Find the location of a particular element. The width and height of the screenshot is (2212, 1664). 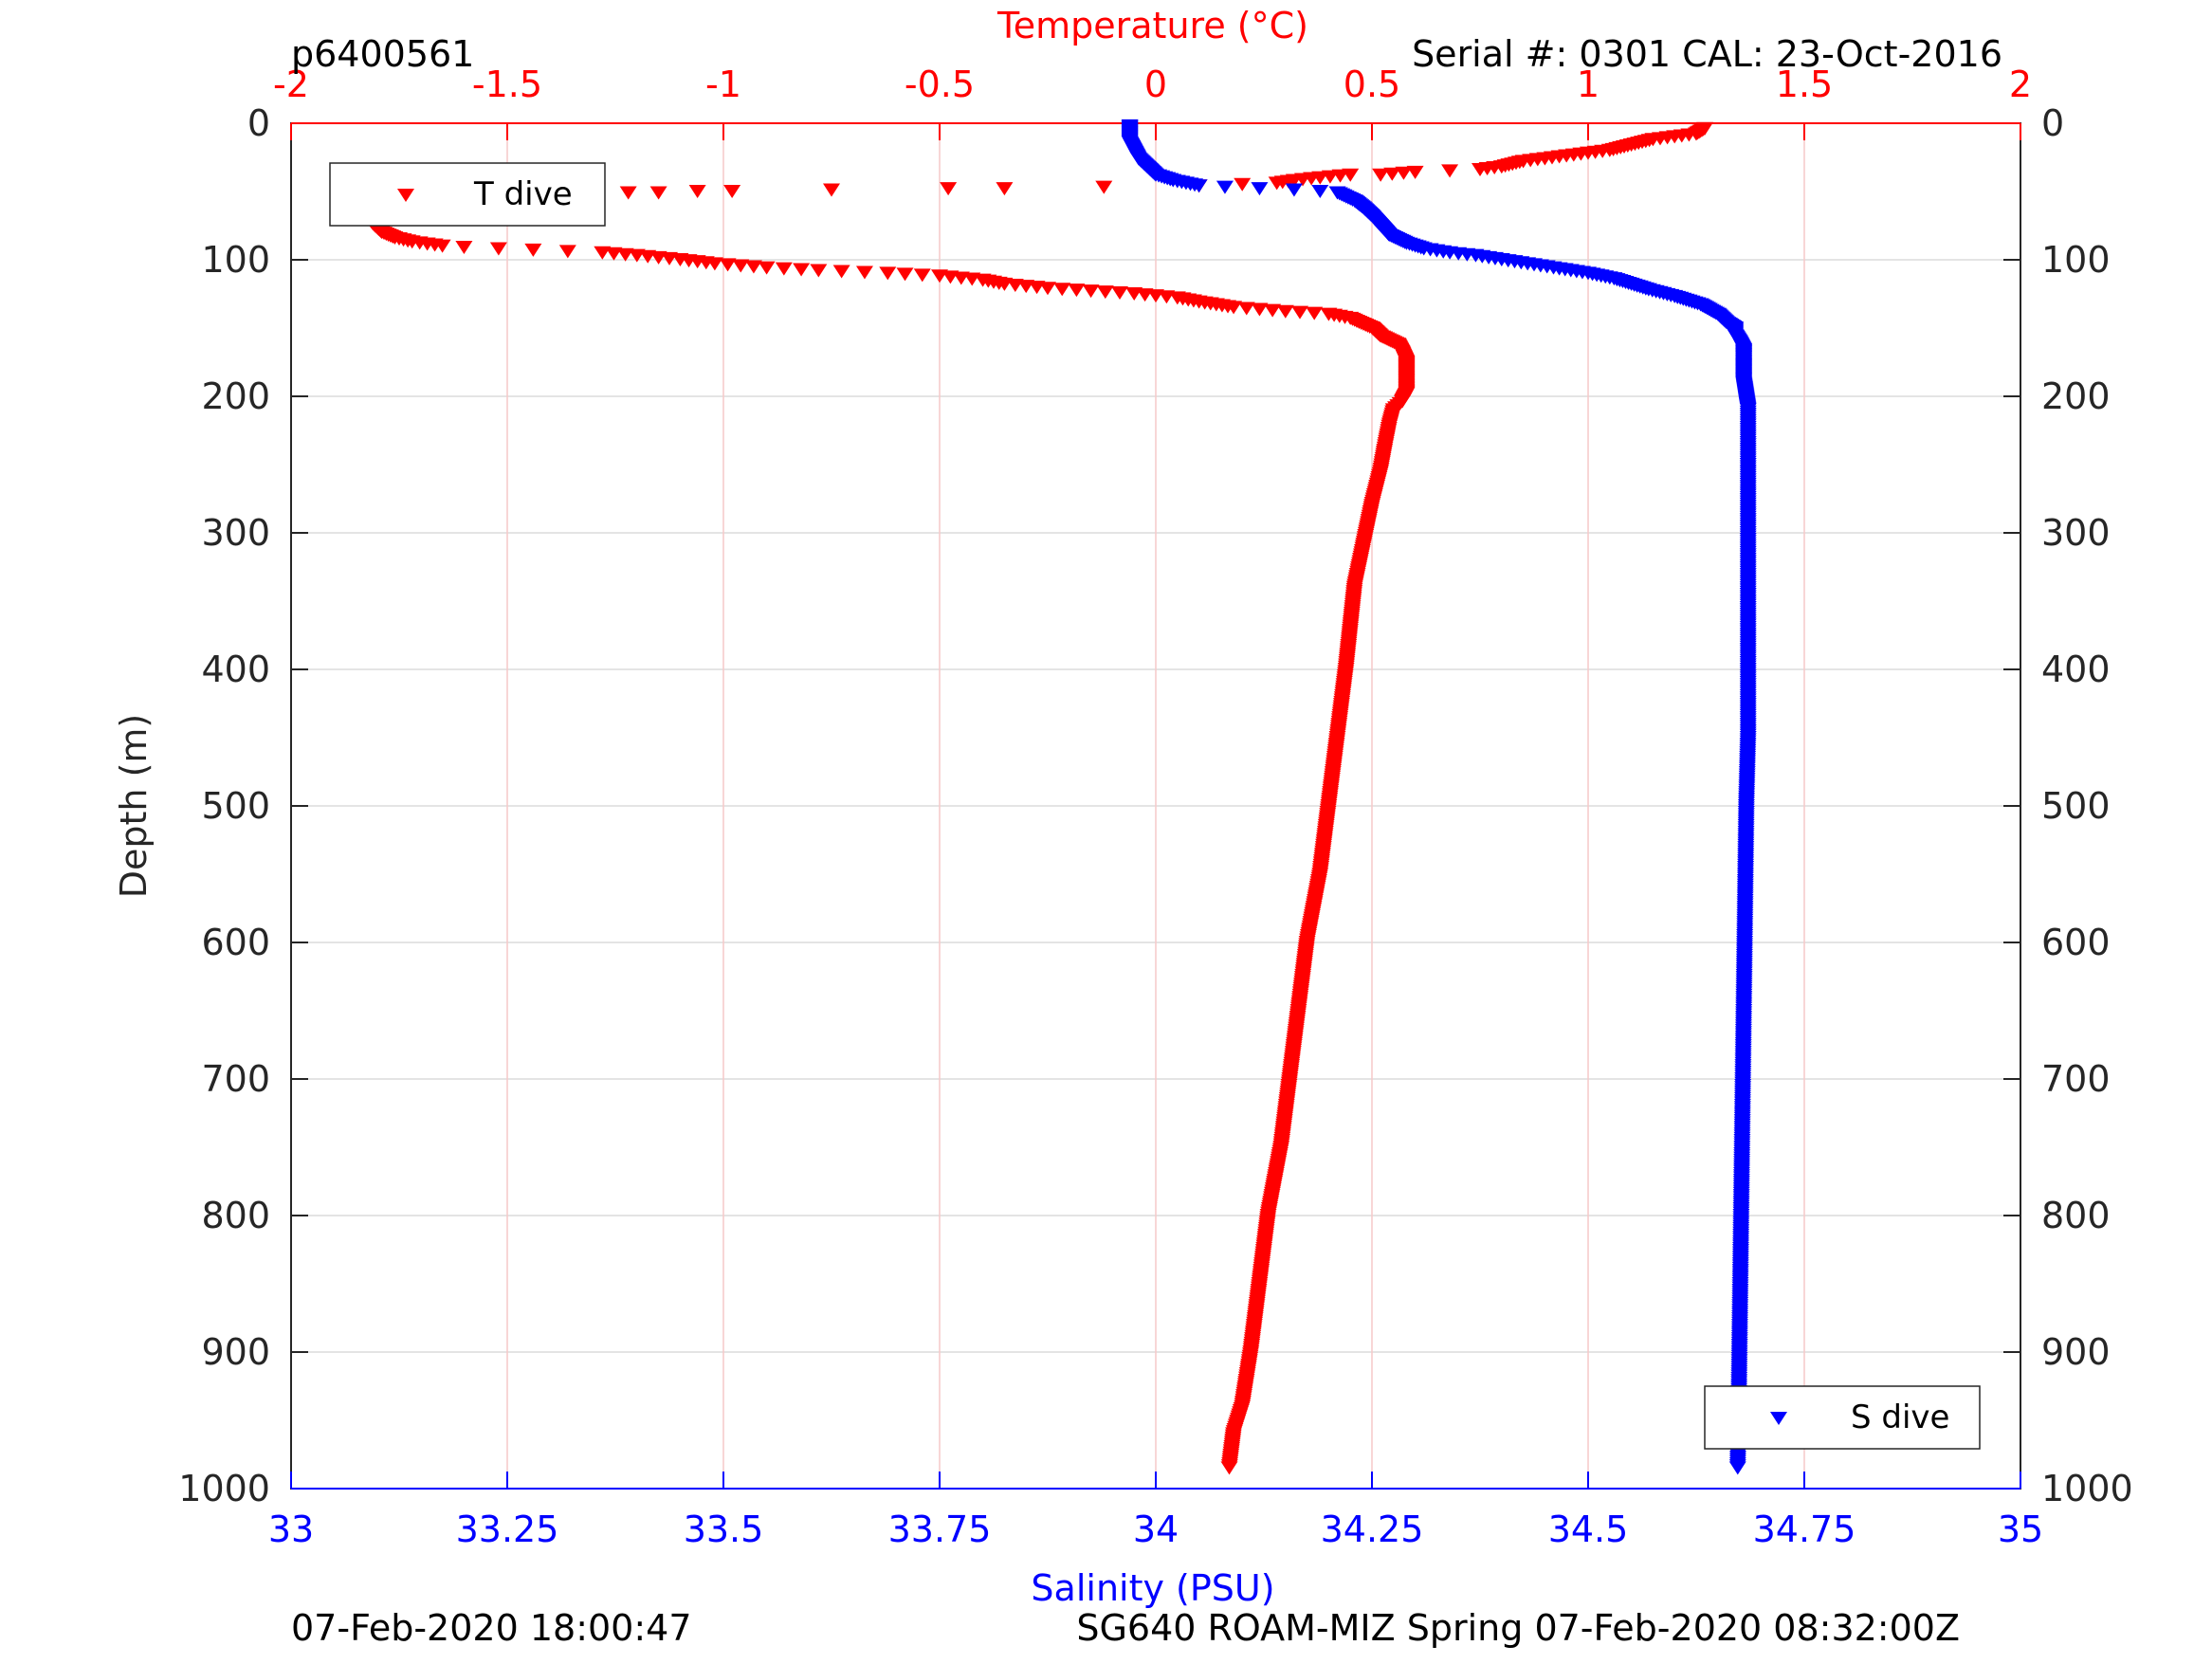

plot-timestamp: 07-Feb-2020 18:00:47 is located at coordinates (491, 1628).